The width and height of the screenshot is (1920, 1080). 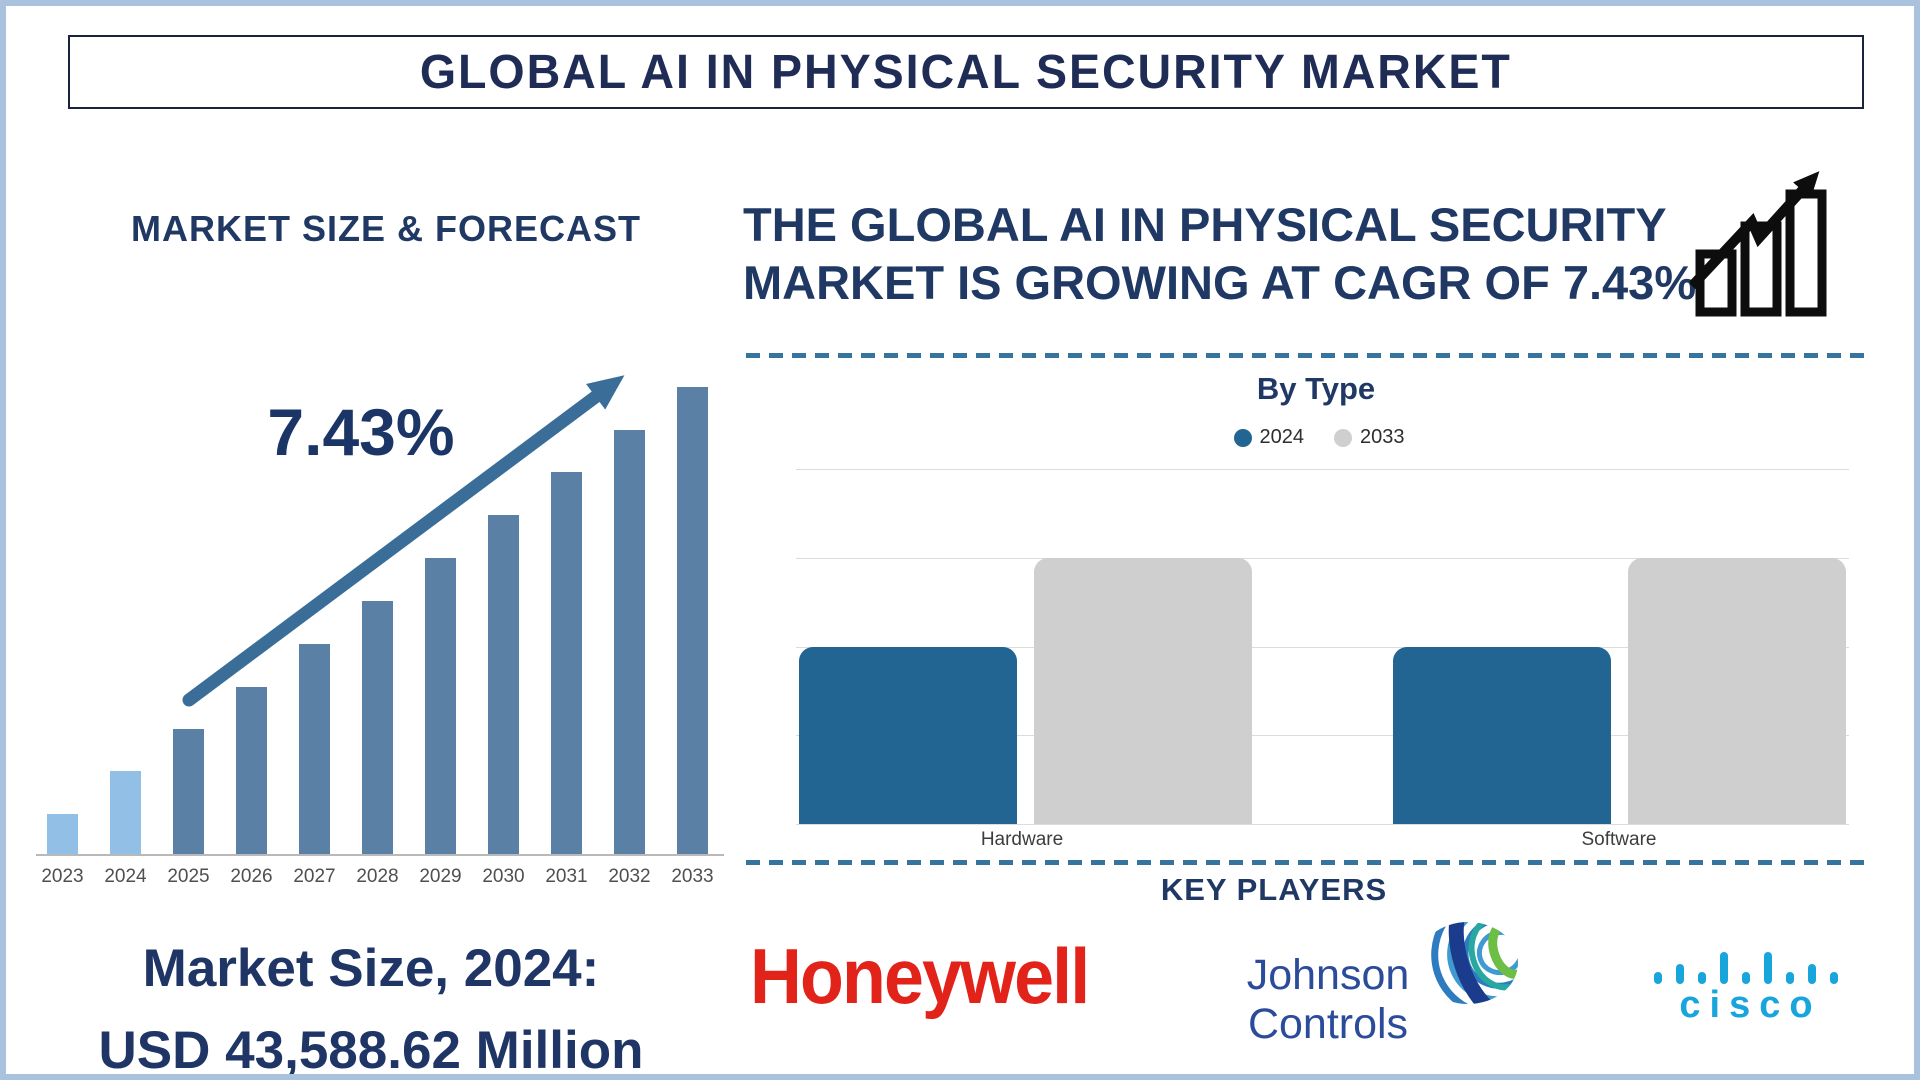 I want to click on category-label-software: Software, so click(x=1619, y=839).